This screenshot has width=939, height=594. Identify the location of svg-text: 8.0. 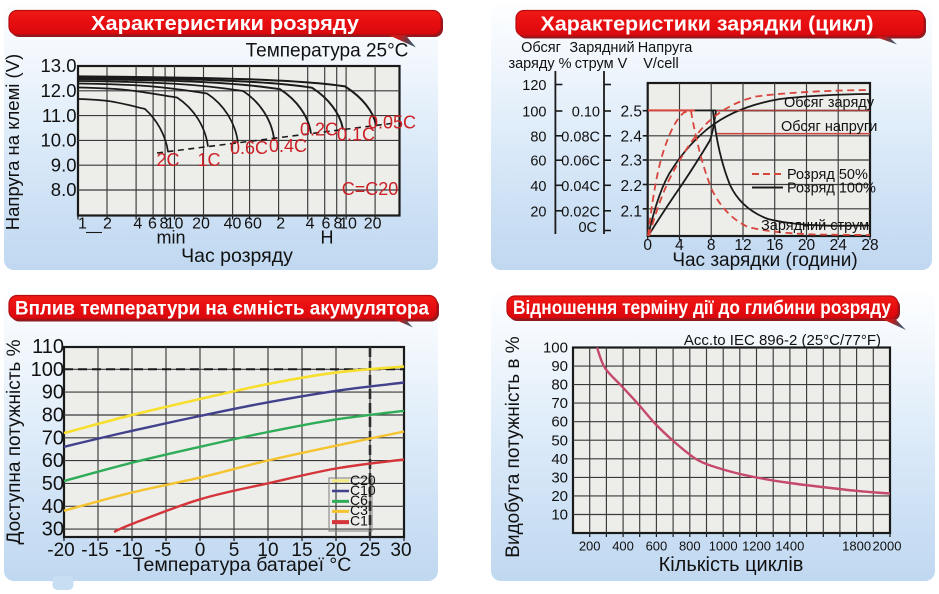
(64, 189).